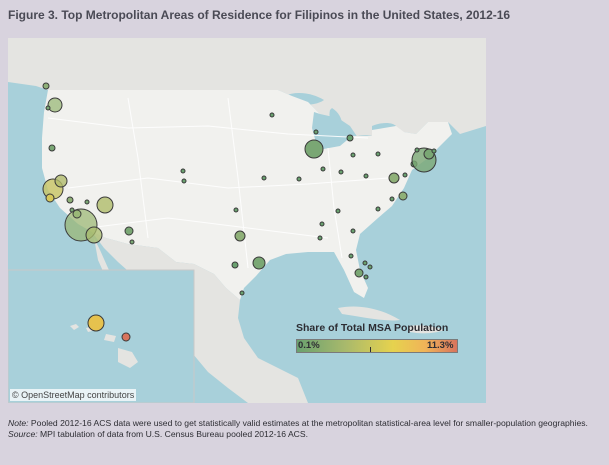  What do you see at coordinates (23, 434) in the screenshot?
I see `source-label: Source:` at bounding box center [23, 434].